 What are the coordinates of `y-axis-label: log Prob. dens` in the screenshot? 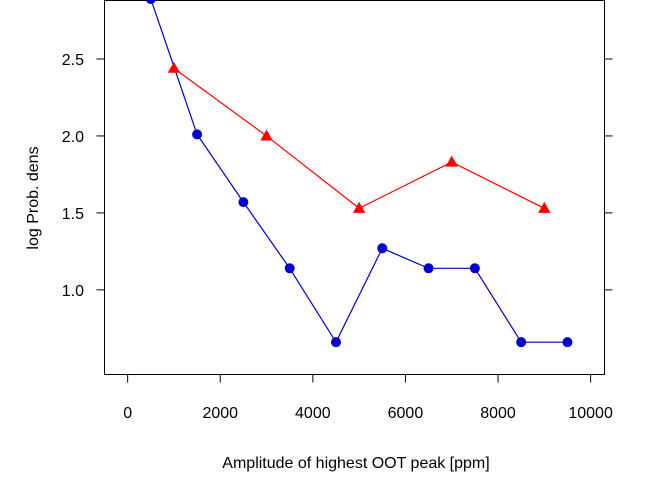 It's located at (33, 197).